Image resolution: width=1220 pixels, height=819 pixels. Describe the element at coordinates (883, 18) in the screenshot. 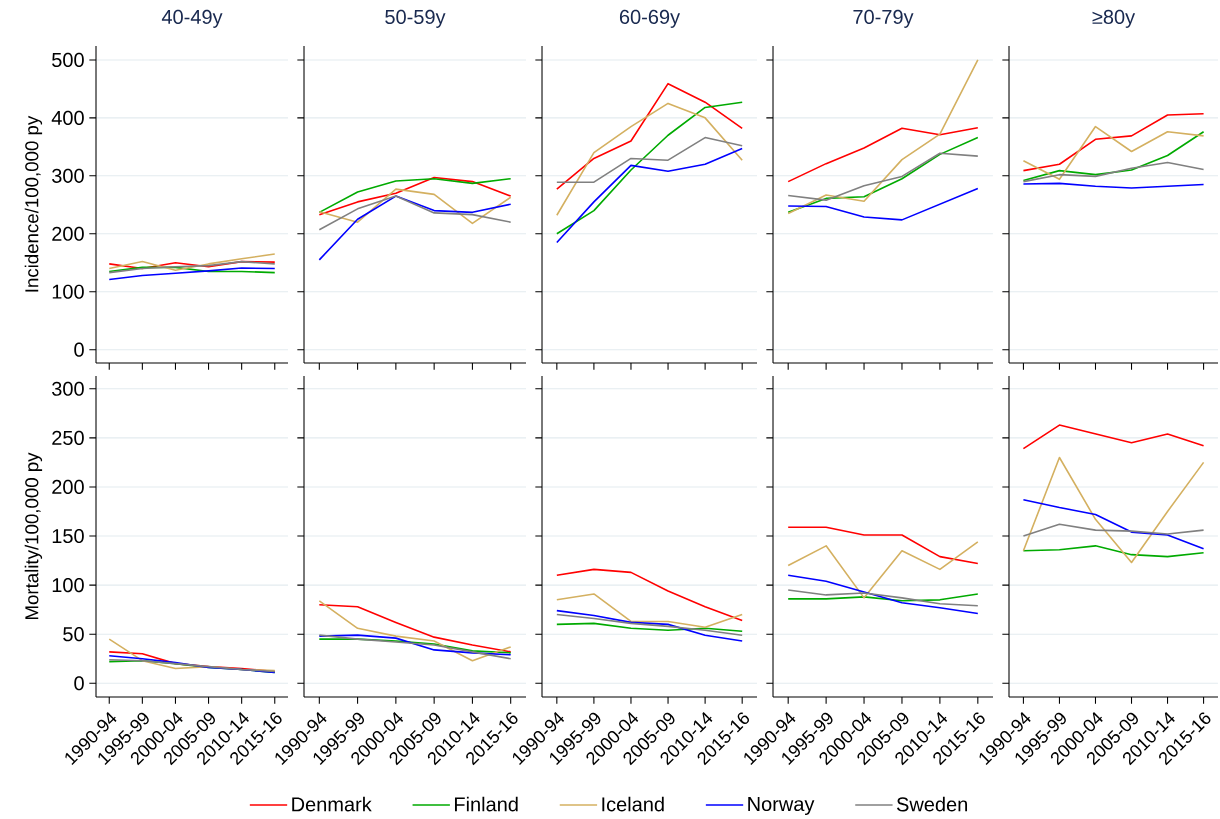

I see `chart-title: 70-79y` at that location.